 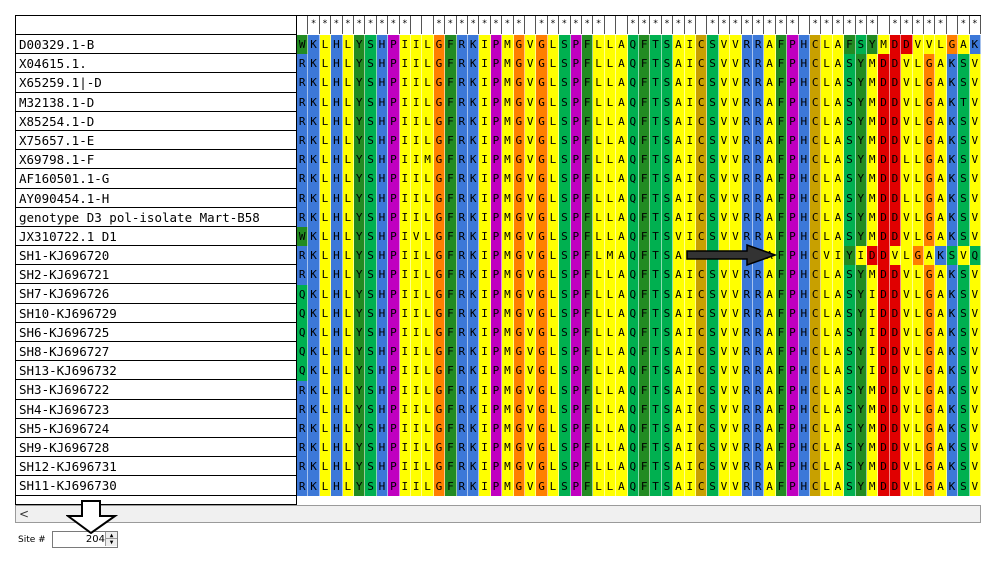 I want to click on residue-cell: D, so click(x=895, y=409).